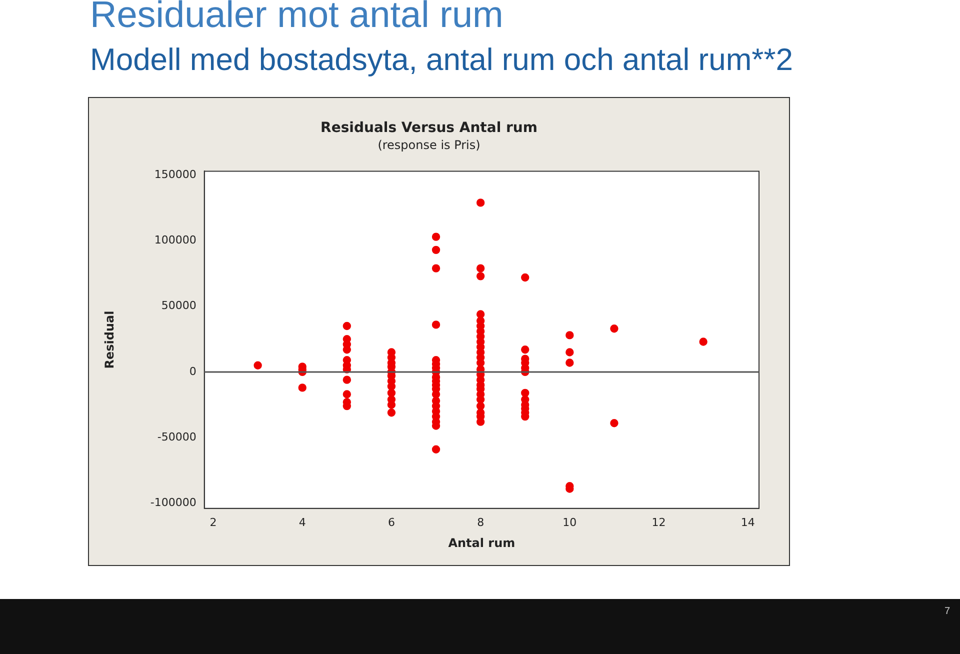 This screenshot has height=654, width=960. Describe the element at coordinates (482, 543) in the screenshot. I see `x-axis-title: Antal rum` at that location.